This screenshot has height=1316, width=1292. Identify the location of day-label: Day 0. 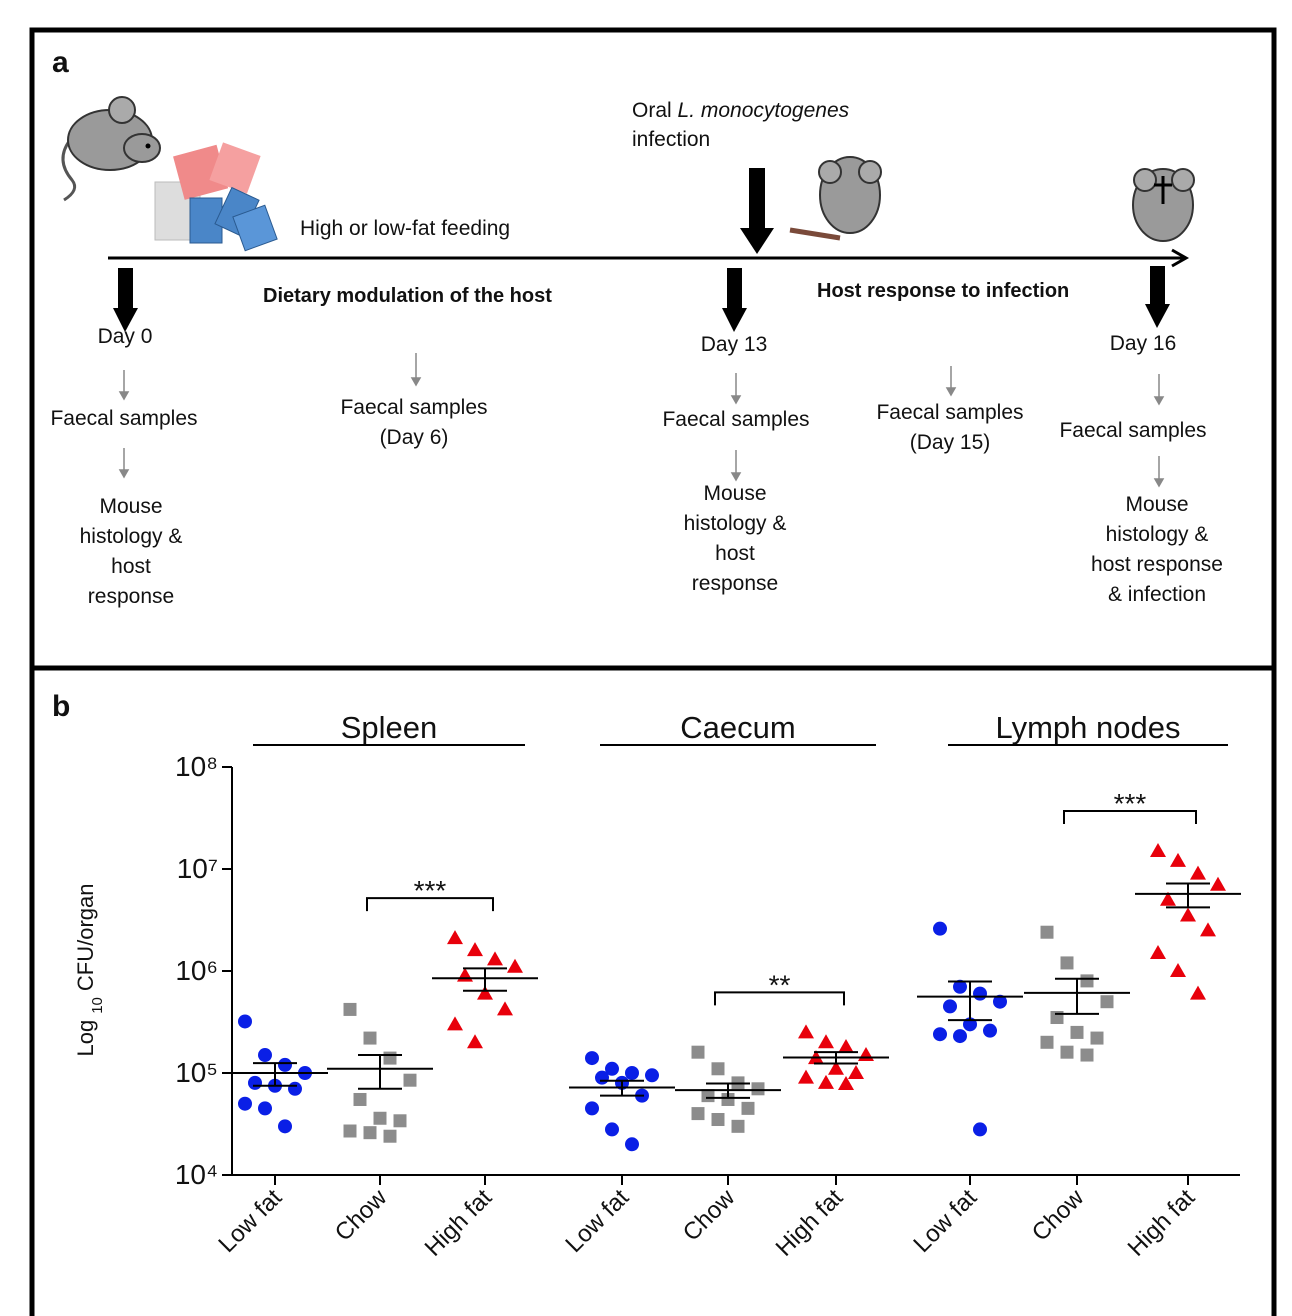
(125, 336).